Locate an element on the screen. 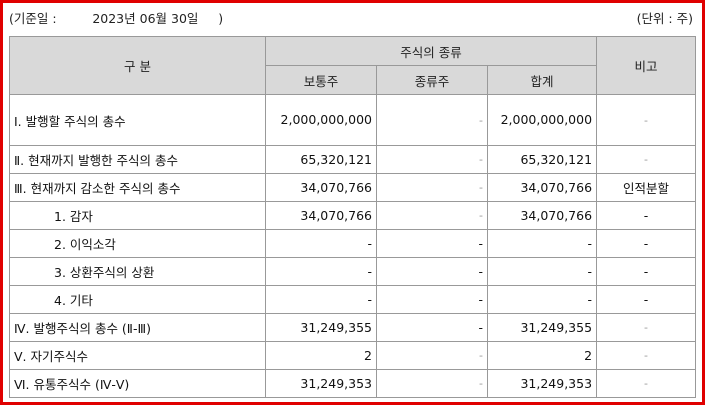 Image resolution: width=705 pixels, height=405 pixels. table-row: 1. 감자 34,070,766 - 34,070,766 - is located at coordinates (353, 215).